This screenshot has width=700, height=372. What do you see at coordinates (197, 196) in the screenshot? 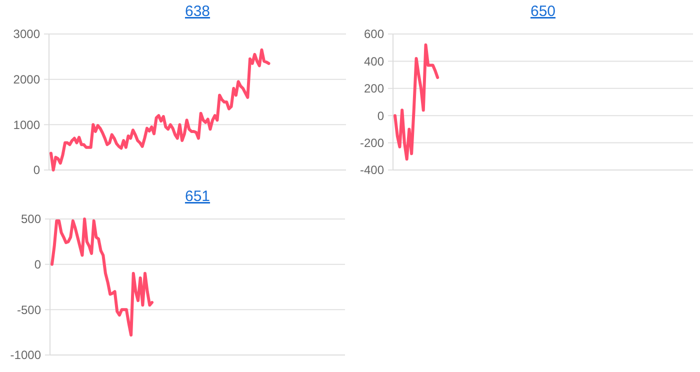
I see `chart-title: 651` at bounding box center [197, 196].